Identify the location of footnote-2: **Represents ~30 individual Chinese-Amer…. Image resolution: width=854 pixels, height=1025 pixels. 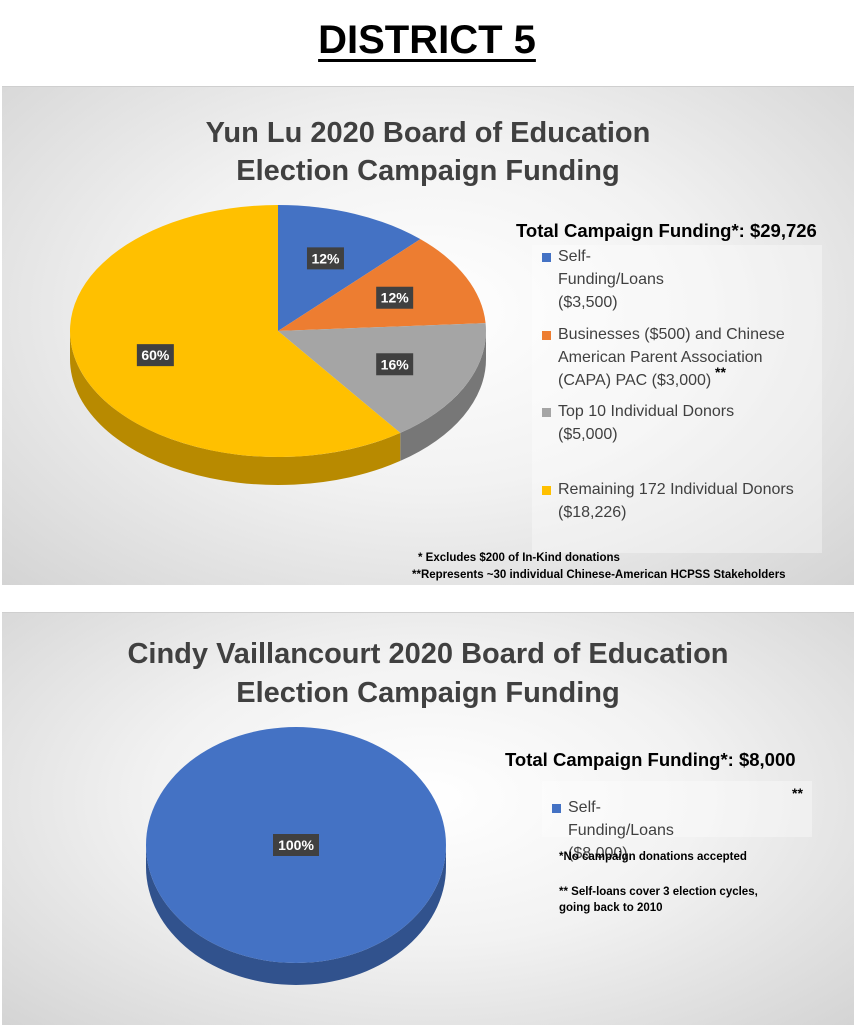
(599, 575).